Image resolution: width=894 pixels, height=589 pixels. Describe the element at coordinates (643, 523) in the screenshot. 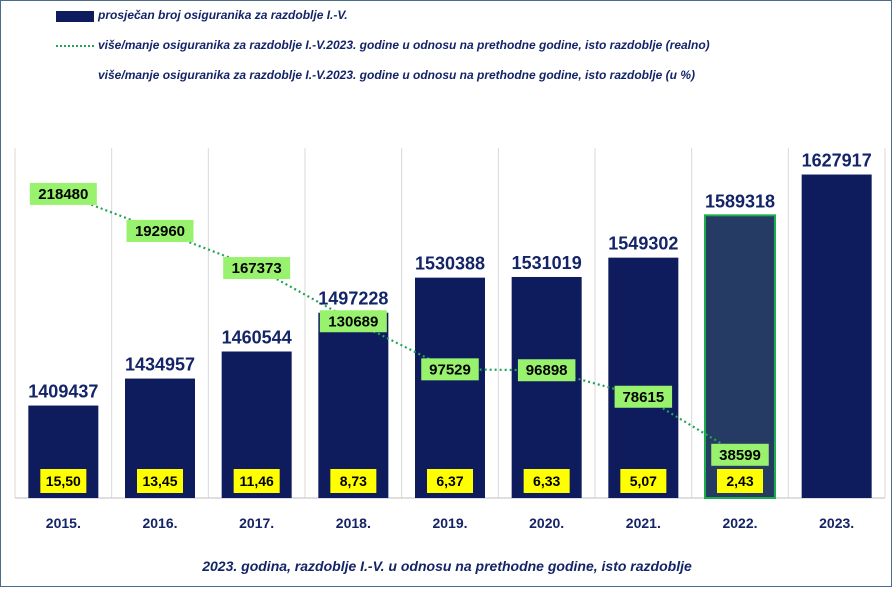

I see `x-tick-label: 2021.` at that location.